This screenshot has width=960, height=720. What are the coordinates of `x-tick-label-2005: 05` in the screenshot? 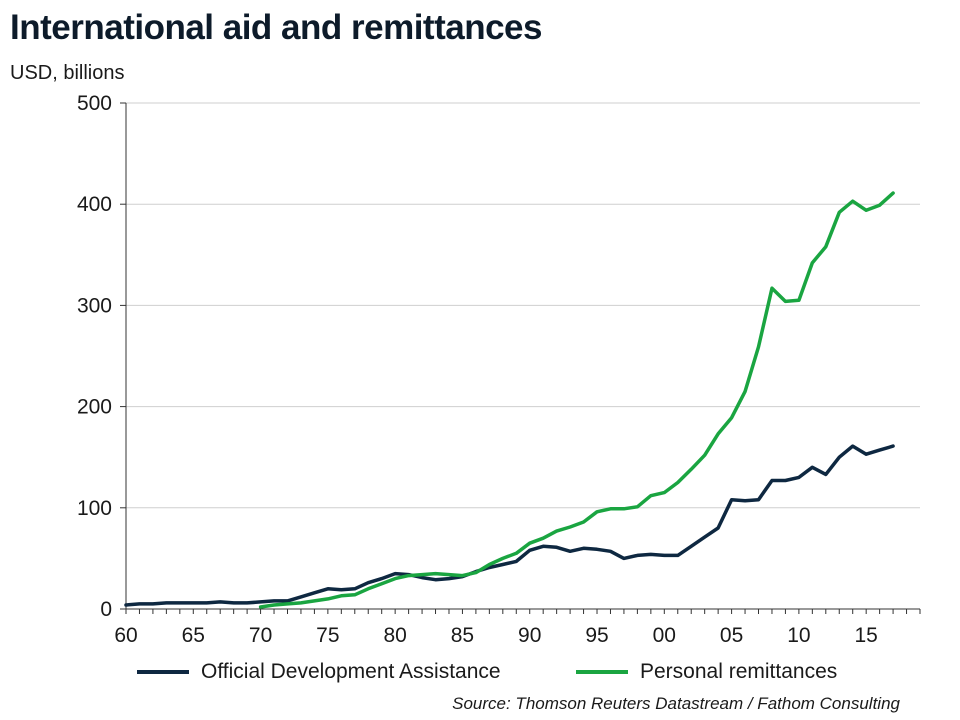 It's located at (731, 635).